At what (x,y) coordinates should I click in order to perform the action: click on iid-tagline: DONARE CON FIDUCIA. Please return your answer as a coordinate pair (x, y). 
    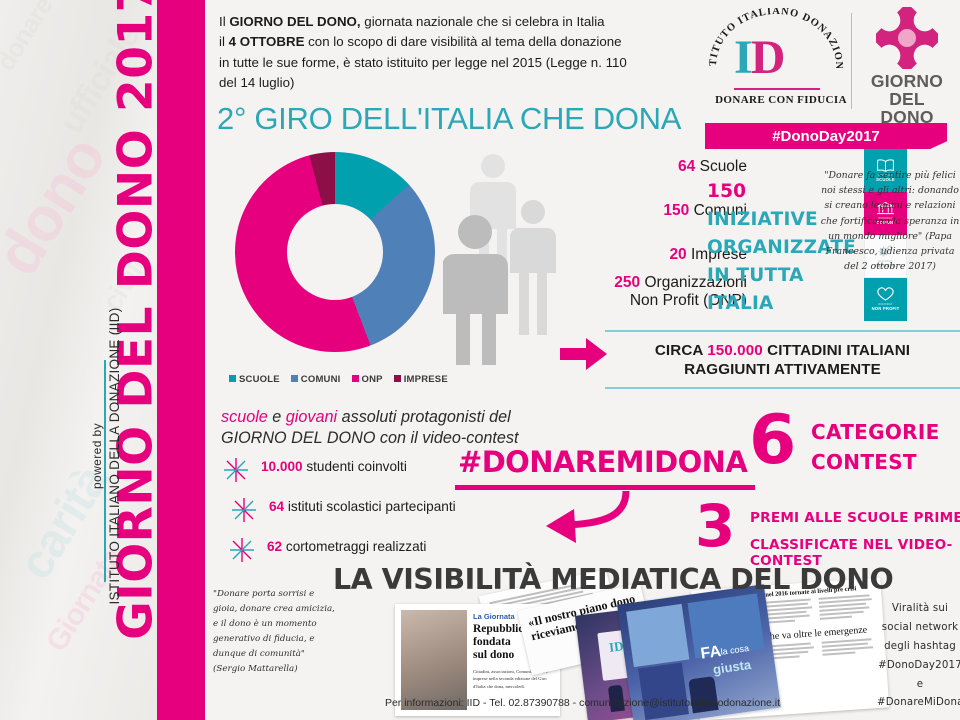
    Looking at the image, I should click on (781, 100).